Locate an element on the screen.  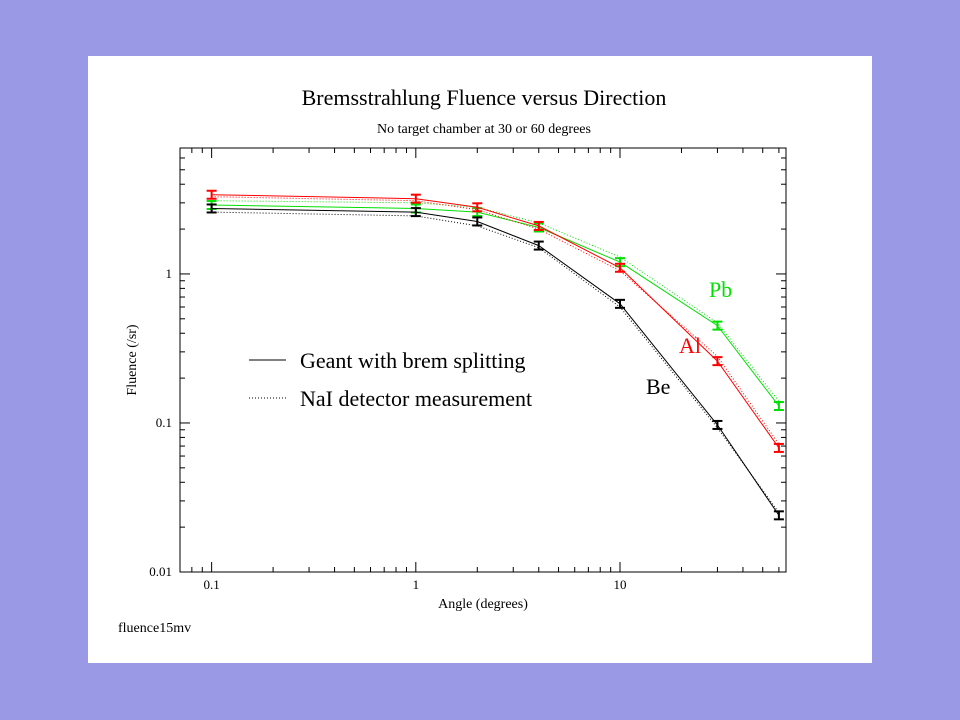
annotation-be: Be is located at coordinates (658, 386).